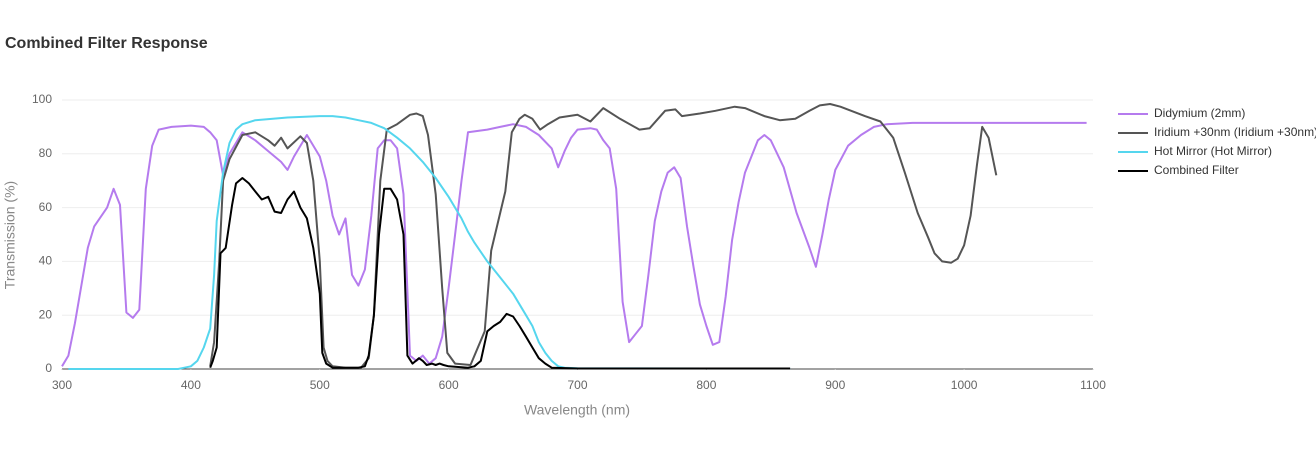  I want to click on legend-label: Hot Mirror (Hot Mirror), so click(1213, 151).